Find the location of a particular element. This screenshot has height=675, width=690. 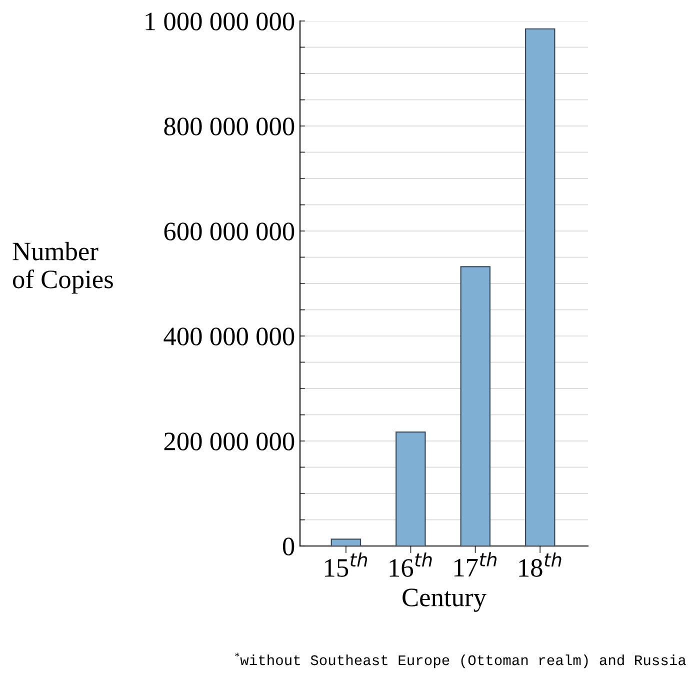

x-axis-title: Century is located at coordinates (444, 600).